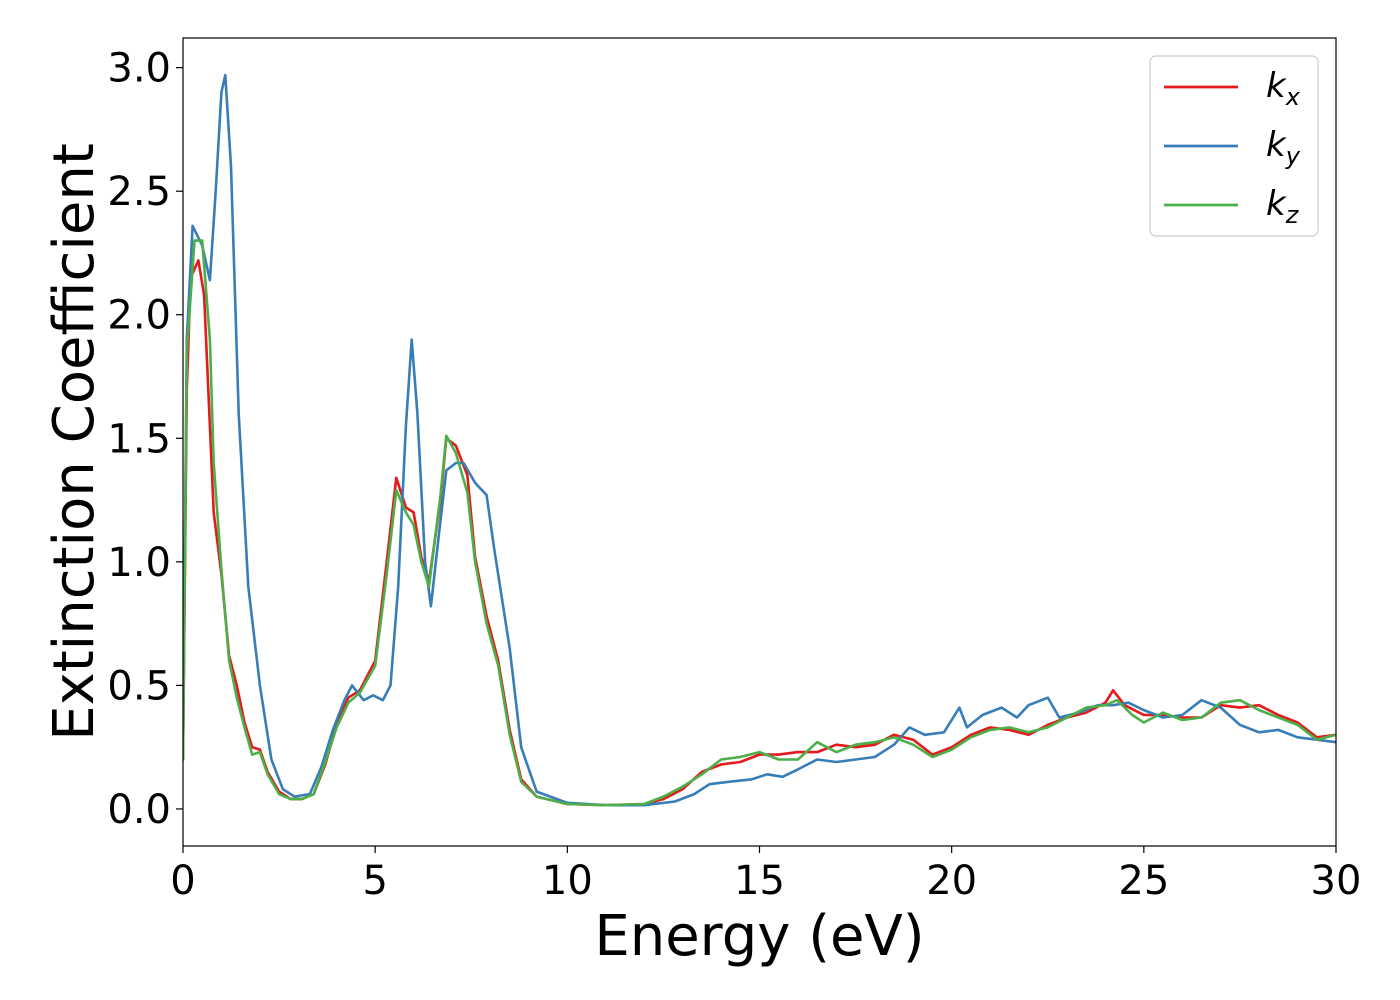  I want to click on y-tick-label: 2.5, so click(139, 192).